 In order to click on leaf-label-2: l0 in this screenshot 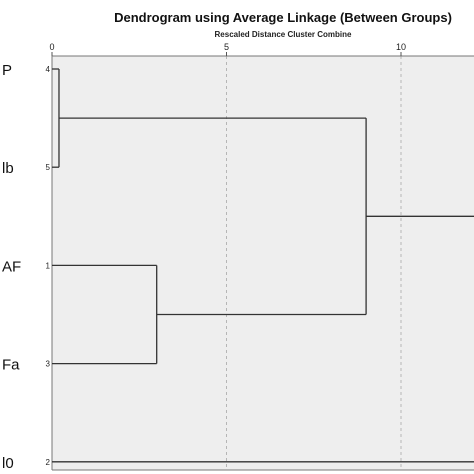, I will do `click(8, 463)`.